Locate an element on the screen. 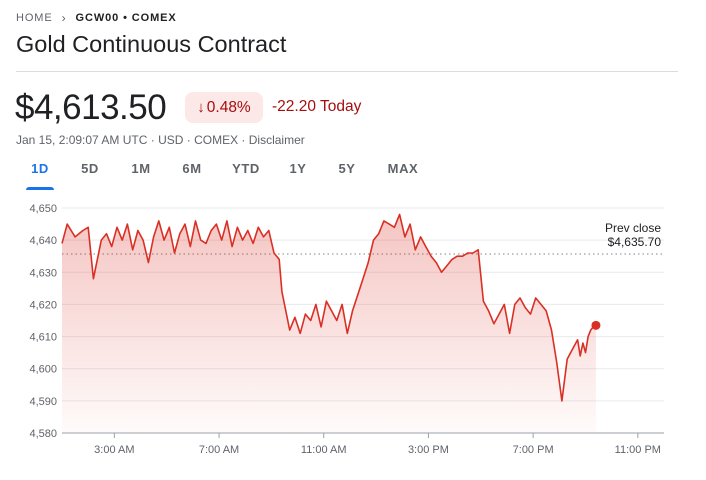  x-tick-label: 7:00 AM is located at coordinates (219, 450).